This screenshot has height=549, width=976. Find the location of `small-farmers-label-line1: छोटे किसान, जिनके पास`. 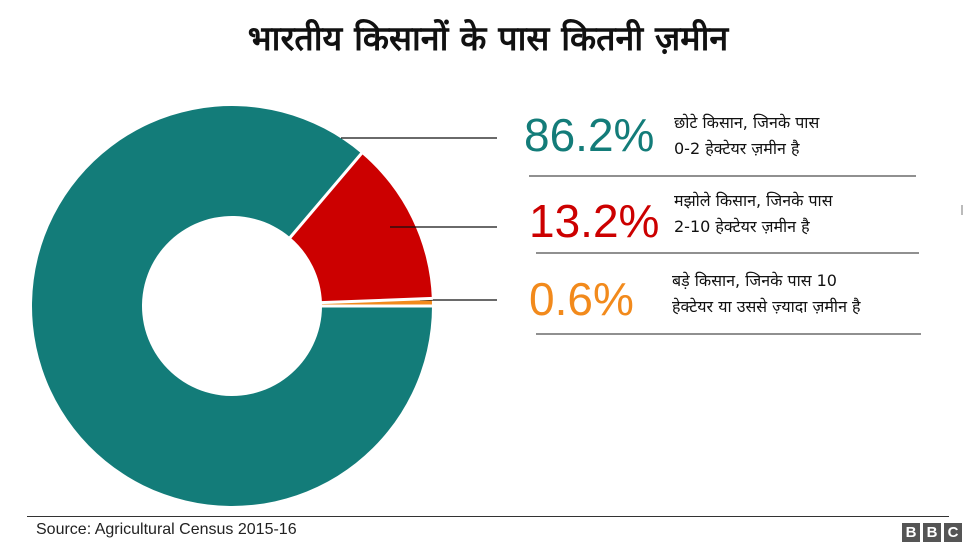

small-farmers-label-line1: छोटे किसान, जिनके पास is located at coordinates (747, 122).